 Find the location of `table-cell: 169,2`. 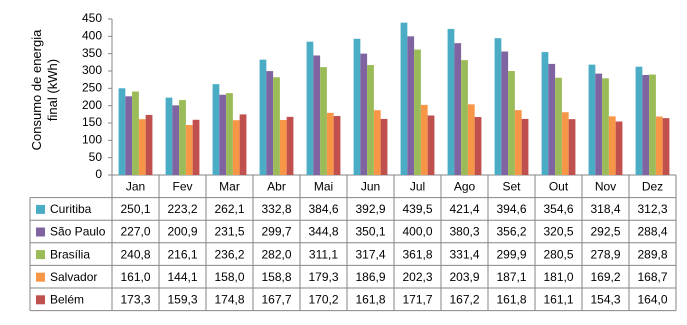

table-cell: 169,2 is located at coordinates (605, 277).